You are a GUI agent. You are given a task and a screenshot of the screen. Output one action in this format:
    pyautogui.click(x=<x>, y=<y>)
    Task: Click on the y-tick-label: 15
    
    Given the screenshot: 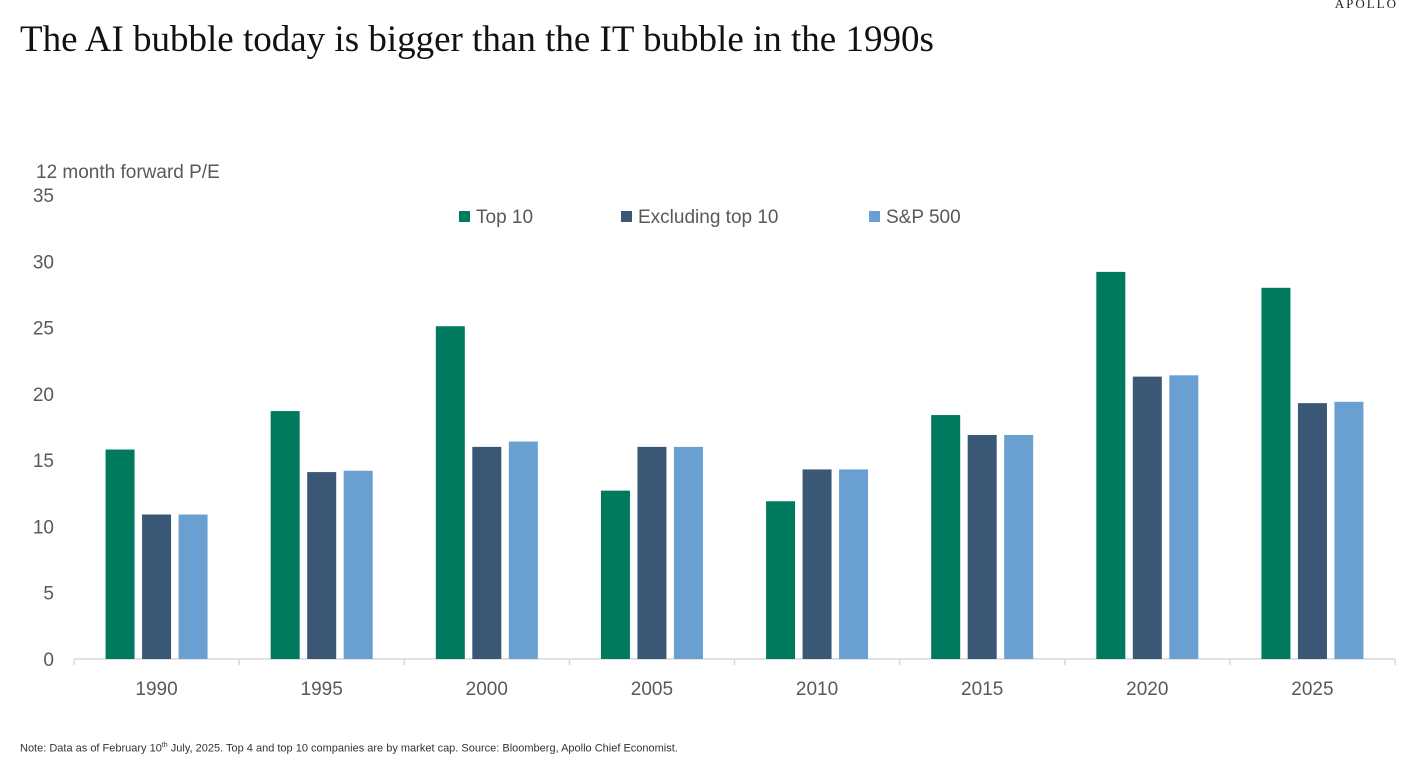 What is the action you would take?
    pyautogui.click(x=43, y=461)
    